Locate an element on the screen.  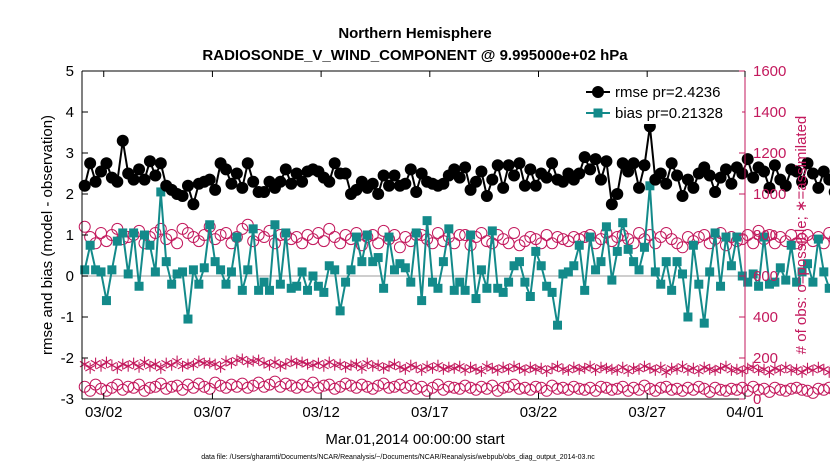
y-tick-label: 5 is located at coordinates (70, 71).